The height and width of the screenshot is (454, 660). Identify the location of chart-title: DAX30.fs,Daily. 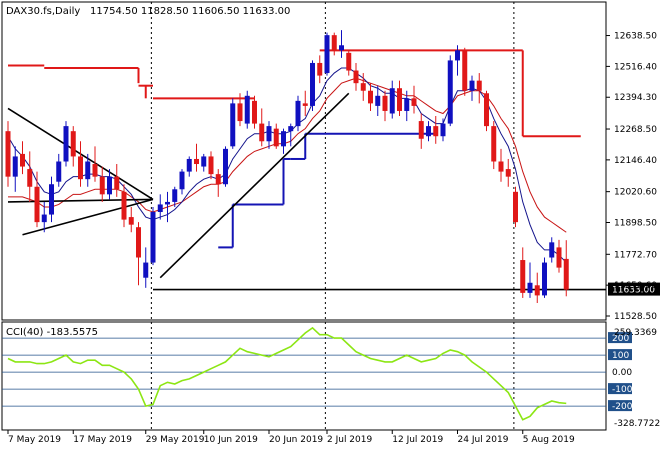
(43, 11).